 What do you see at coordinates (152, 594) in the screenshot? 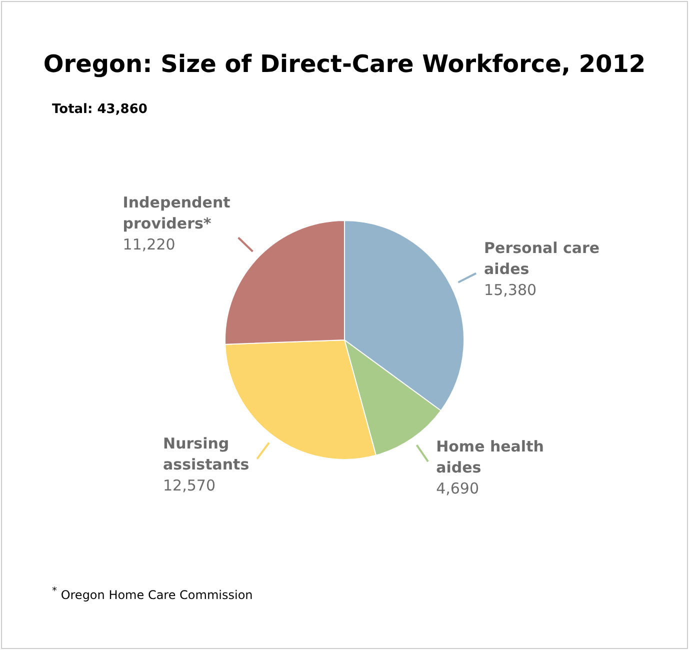
I see `text: $^{*}$ Oregon Home Care Commission` at bounding box center [152, 594].